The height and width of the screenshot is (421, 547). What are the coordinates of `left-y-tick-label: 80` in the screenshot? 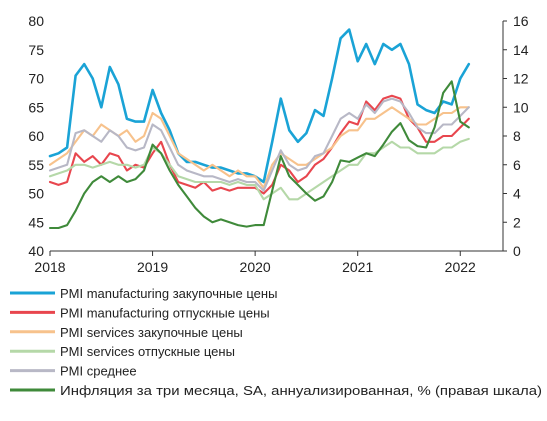 It's located at (36, 21).